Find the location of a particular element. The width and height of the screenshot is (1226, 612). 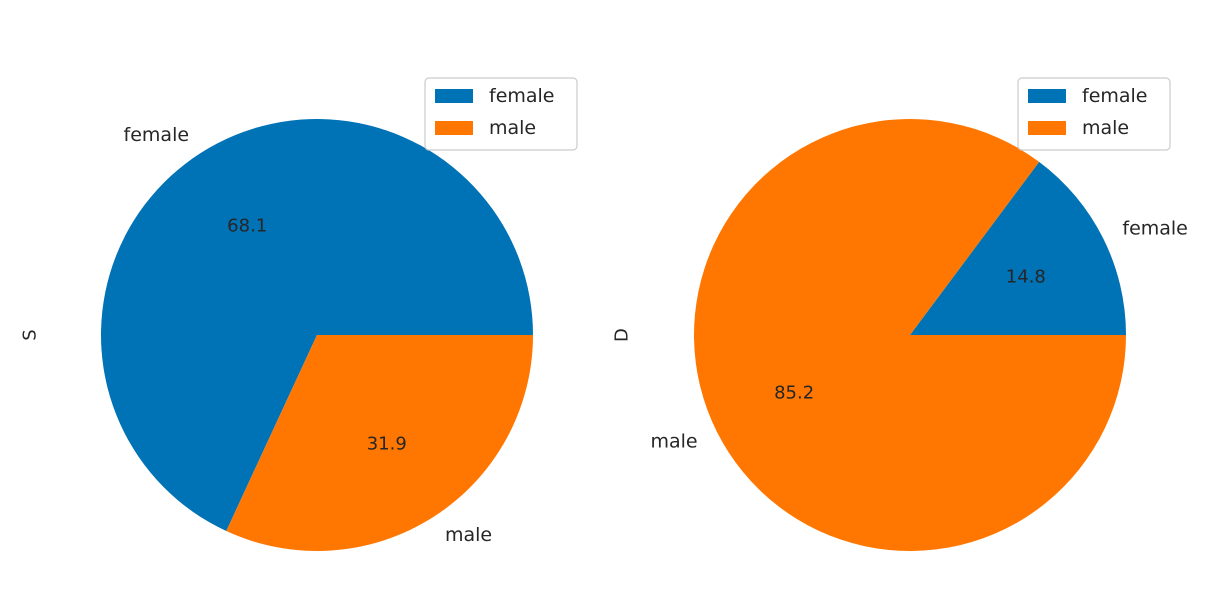

percent-label-male: 31.9 is located at coordinates (387, 444).